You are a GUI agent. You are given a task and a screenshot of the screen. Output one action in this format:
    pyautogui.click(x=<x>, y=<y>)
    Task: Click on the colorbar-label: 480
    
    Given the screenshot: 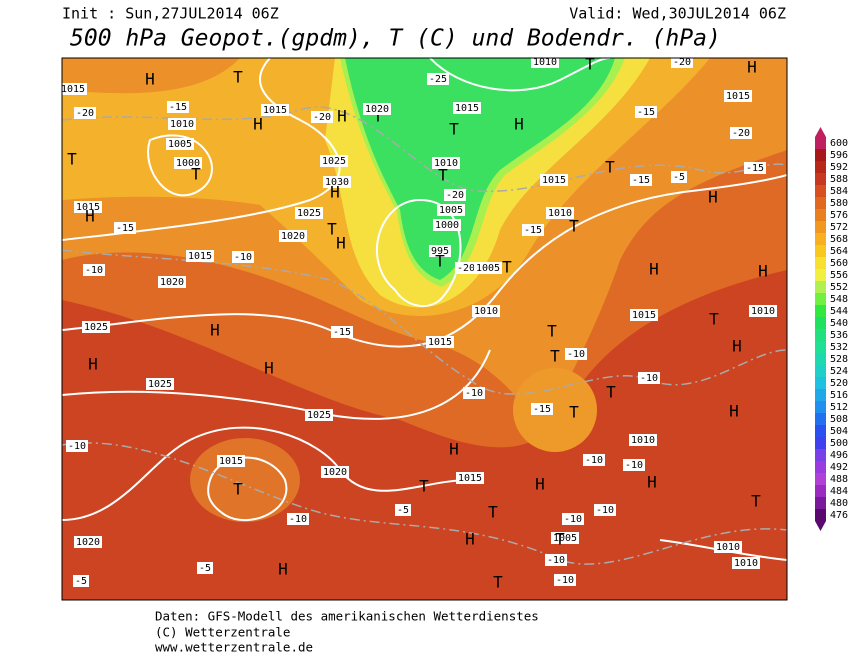 What is the action you would take?
    pyautogui.click(x=839, y=503)
    